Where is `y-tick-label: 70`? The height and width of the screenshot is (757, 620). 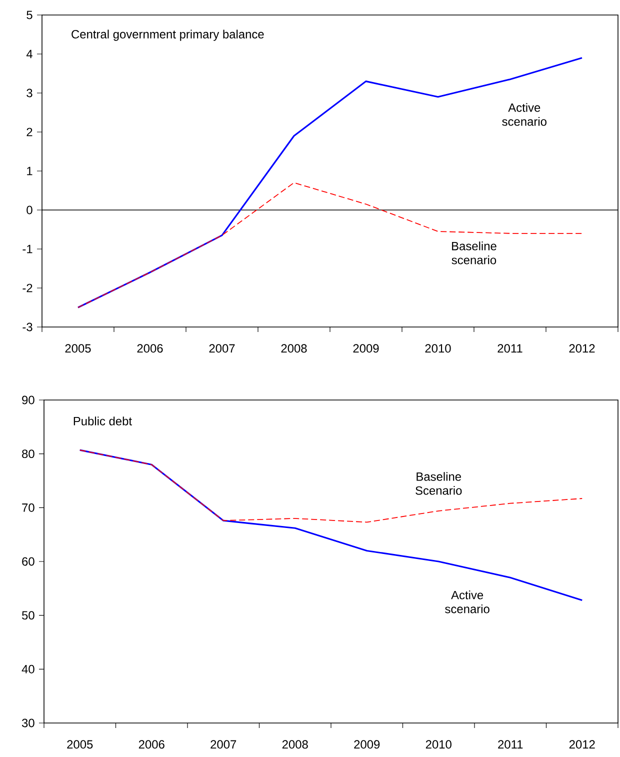
y-tick-label: 70 is located at coordinates (28, 507).